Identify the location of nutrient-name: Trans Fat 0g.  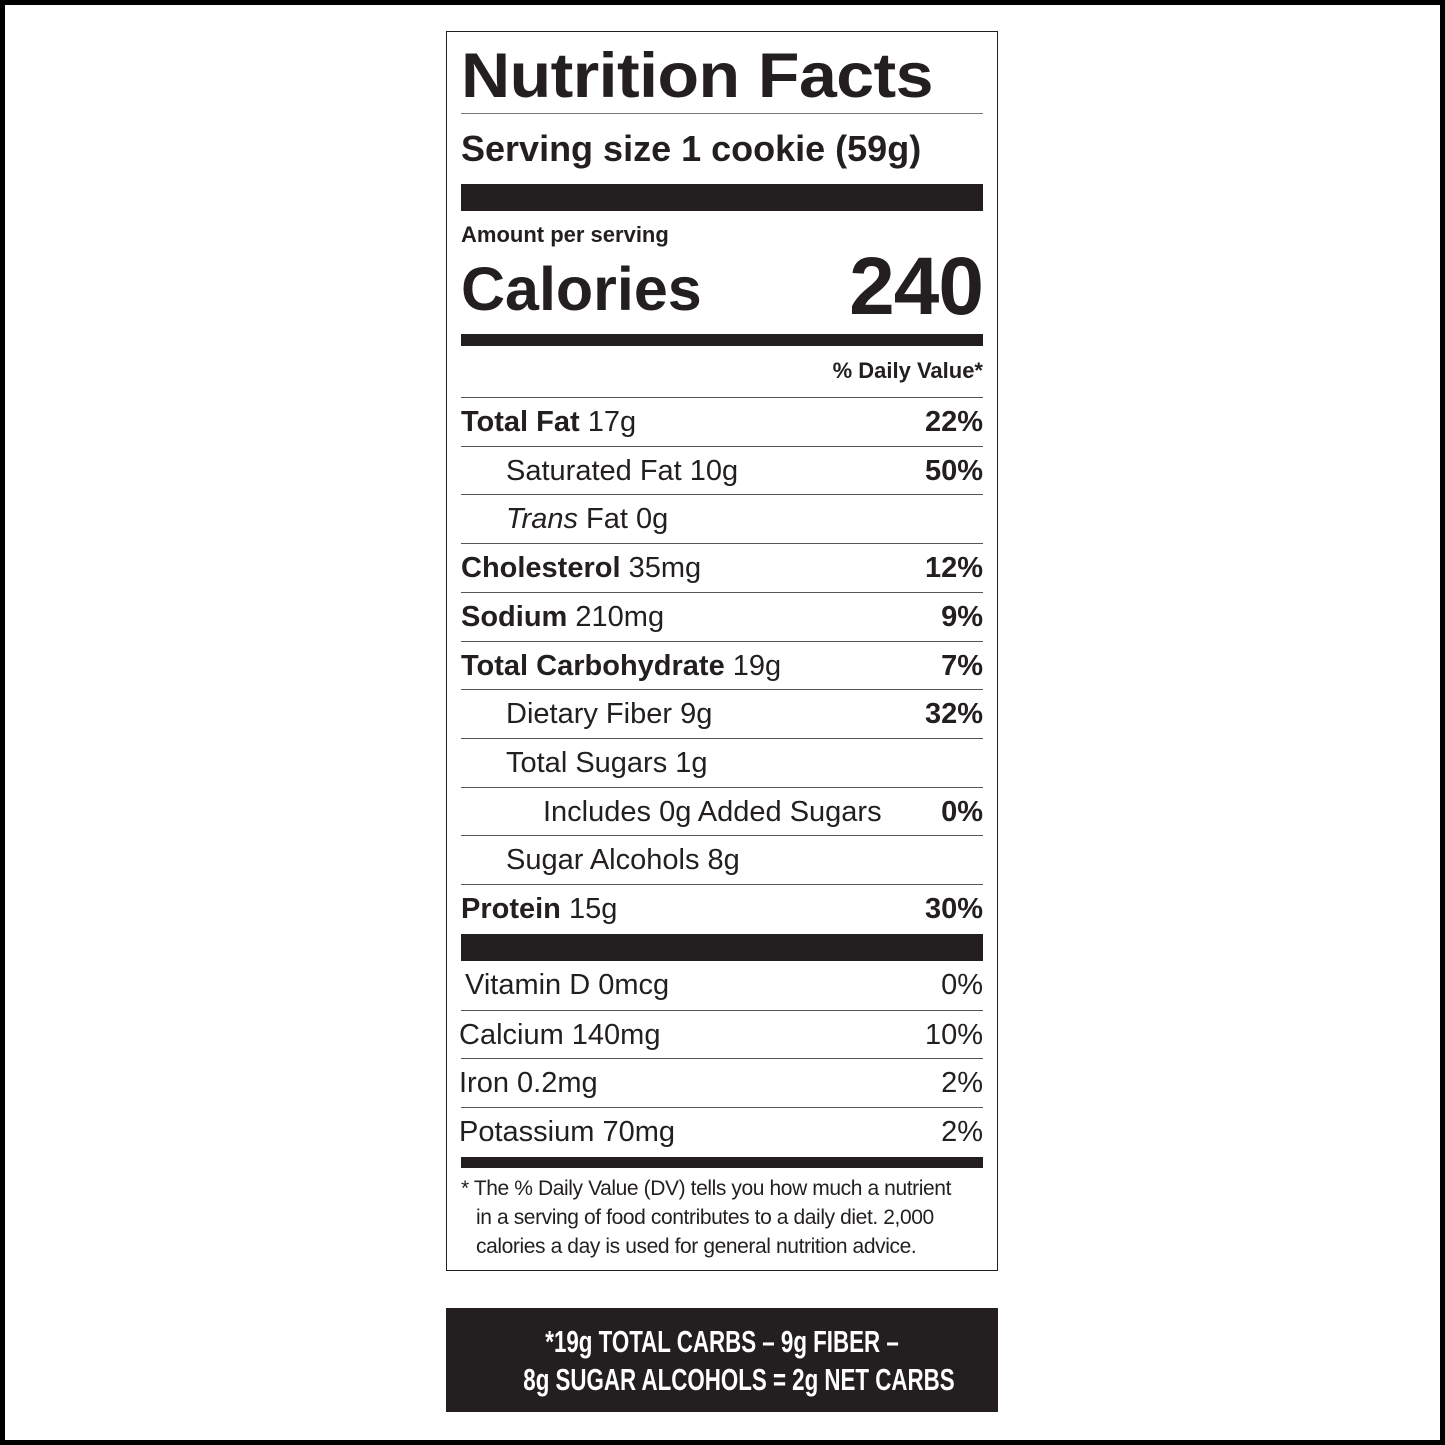
(587, 519).